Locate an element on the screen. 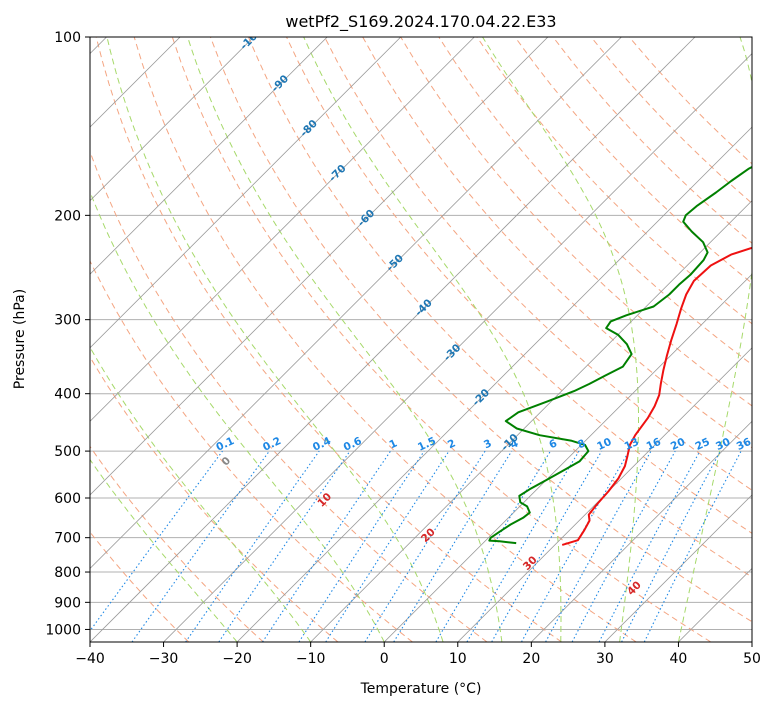 The width and height of the screenshot is (775, 708). y-tick-label: 500 is located at coordinates (67, 452).